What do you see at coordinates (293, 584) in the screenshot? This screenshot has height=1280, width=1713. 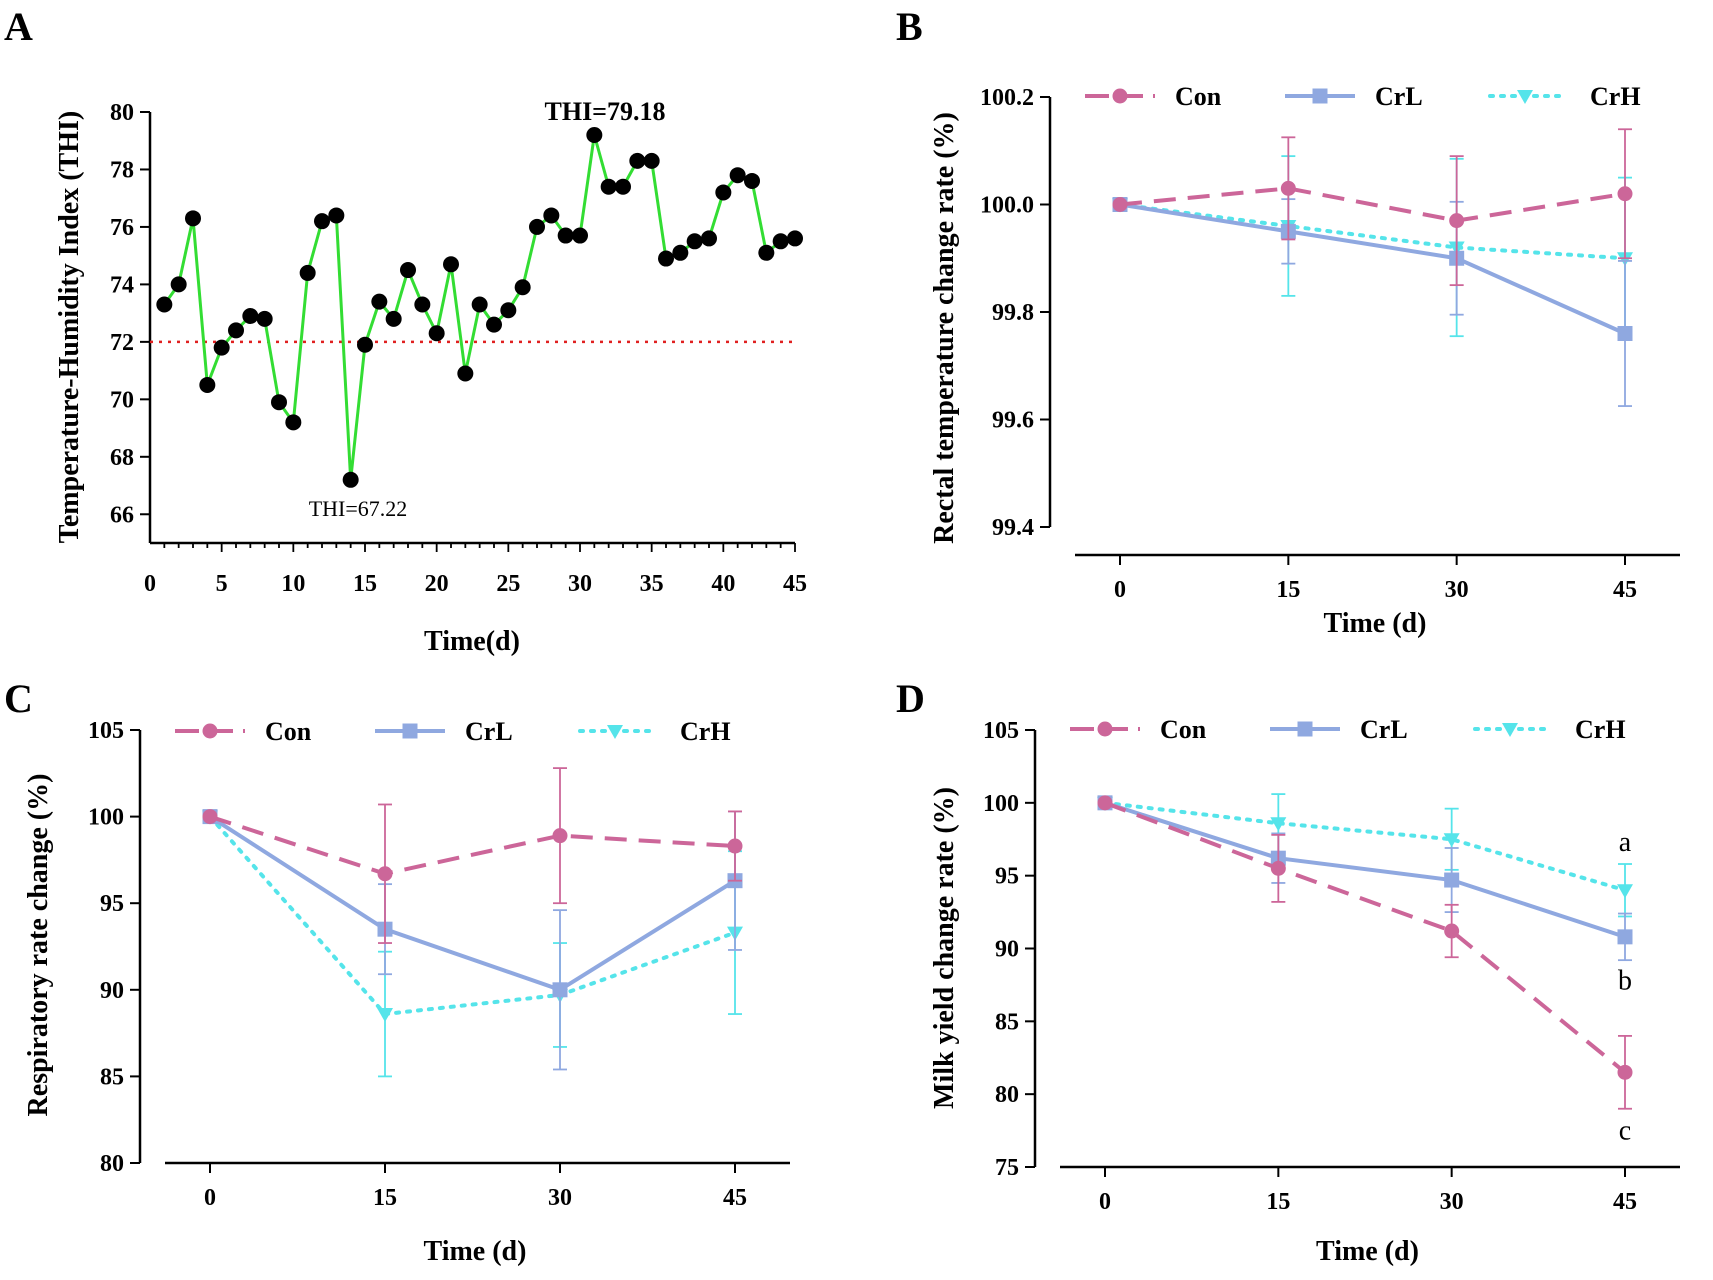 I see `x-tick-label: 10` at bounding box center [293, 584].